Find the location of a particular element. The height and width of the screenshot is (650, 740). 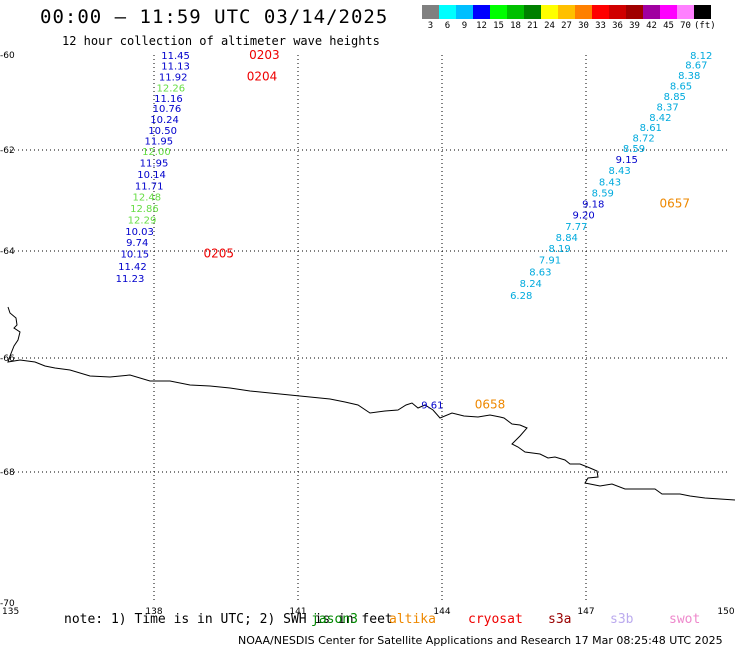

wave-height-value: 9.74 is located at coordinates (137, 243).